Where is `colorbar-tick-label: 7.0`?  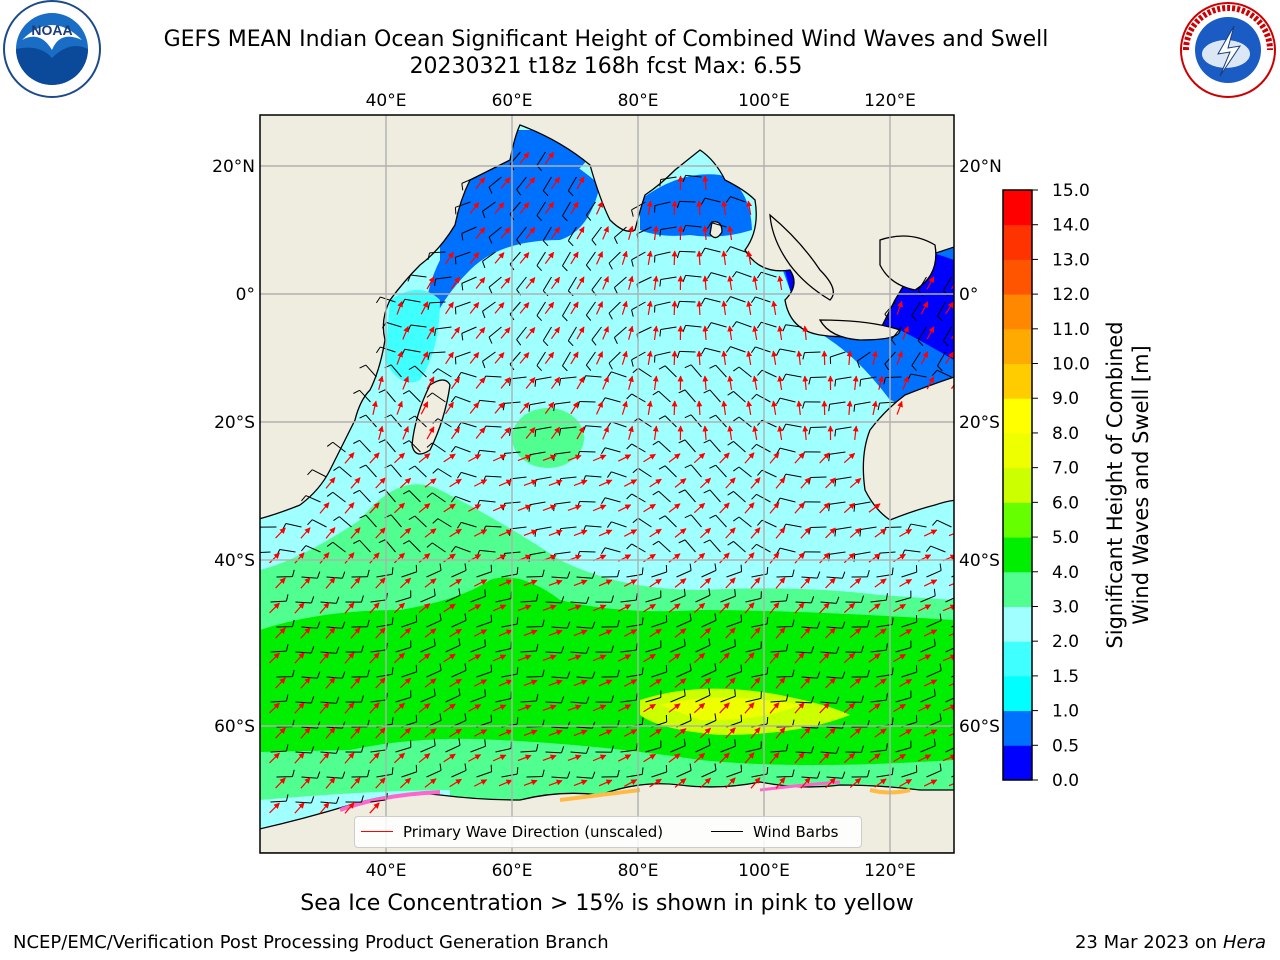
colorbar-tick-label: 7.0 is located at coordinates (1065, 469).